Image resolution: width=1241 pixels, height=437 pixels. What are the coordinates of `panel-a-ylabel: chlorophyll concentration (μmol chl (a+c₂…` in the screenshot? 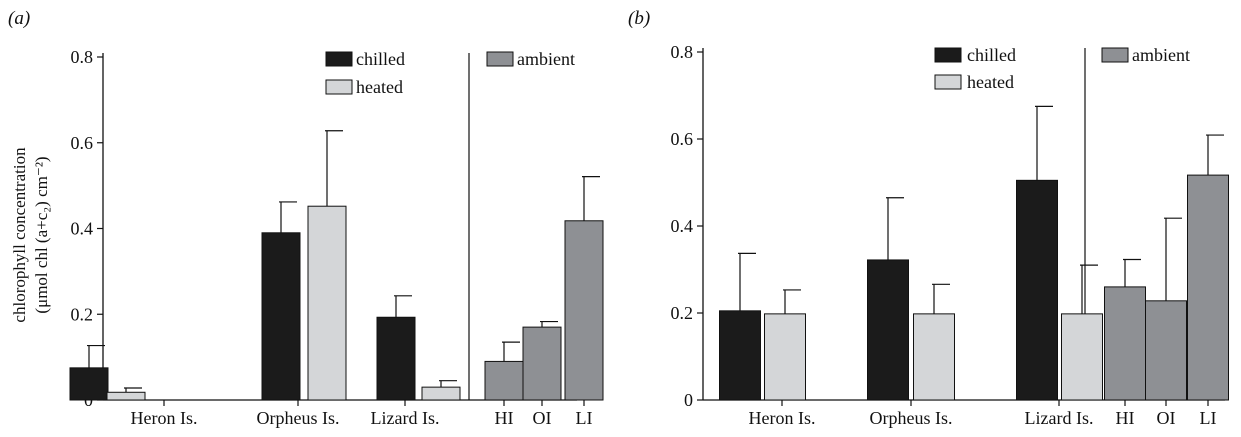 It's located at (30, 235).